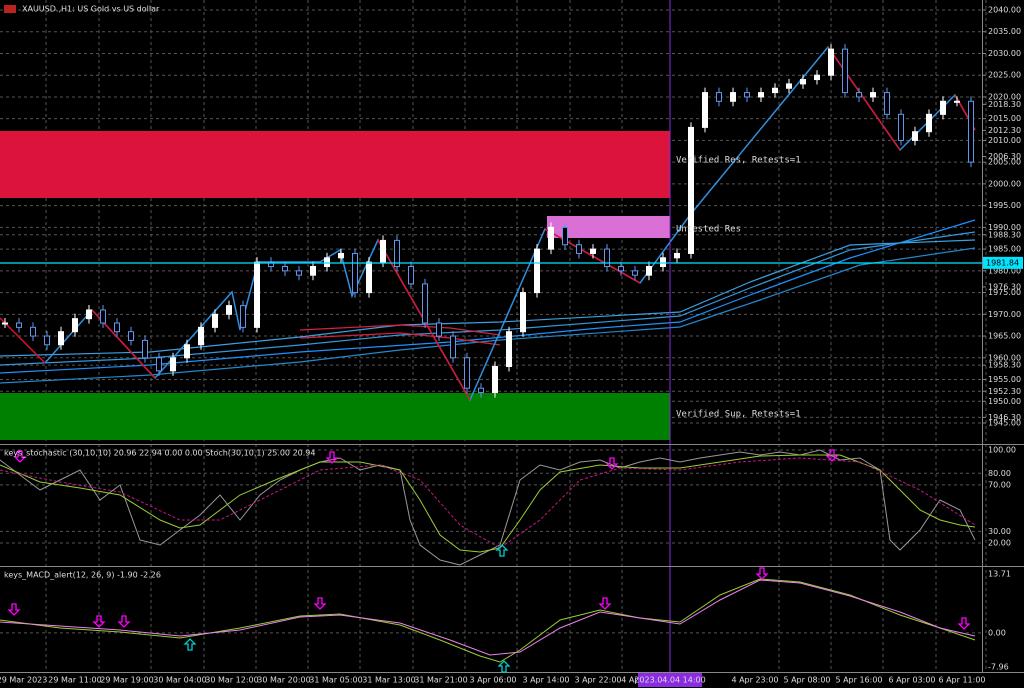 The width and height of the screenshot is (1024, 688). Describe the element at coordinates (179, 680) in the screenshot. I see `time-label: 30 Mar 04:00` at that location.